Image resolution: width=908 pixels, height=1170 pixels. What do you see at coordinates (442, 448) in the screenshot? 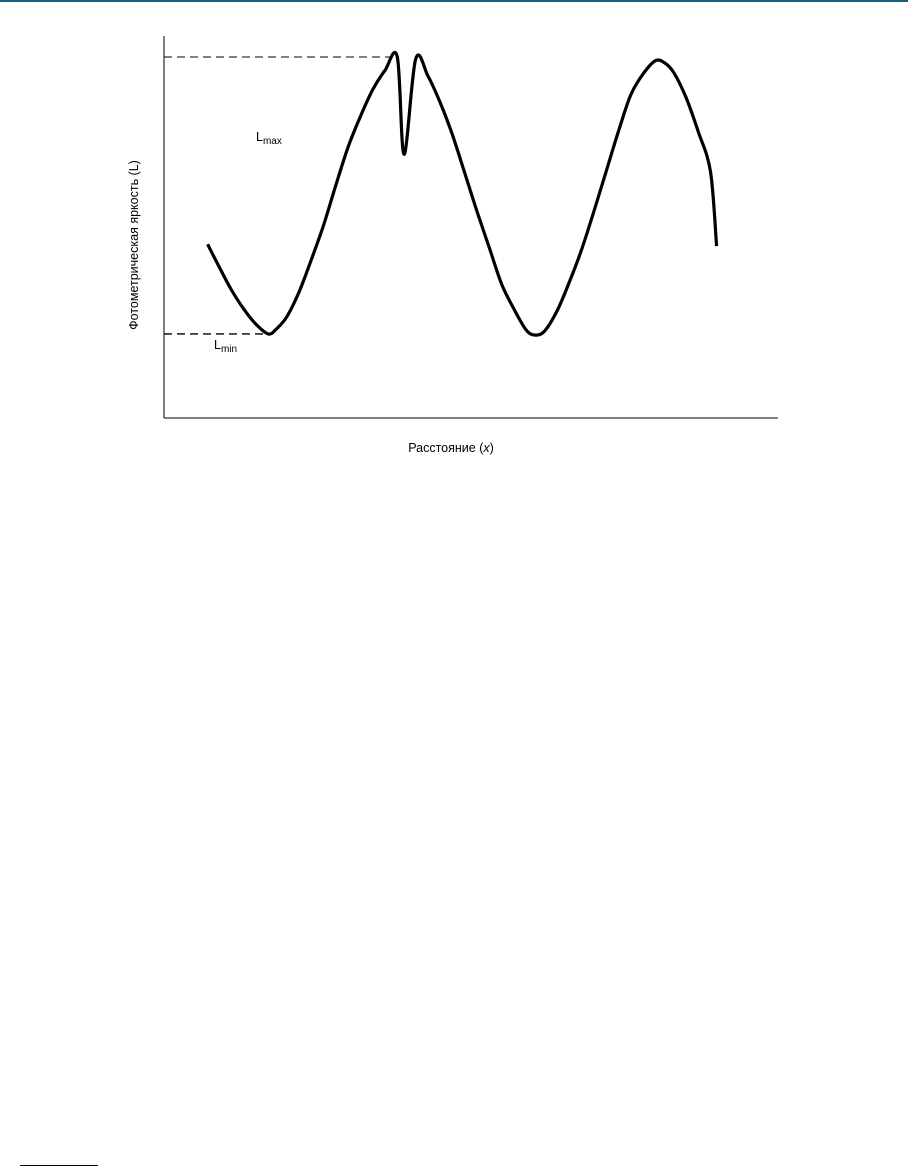
I see `x-axis-label: Расстояние` at bounding box center [442, 448].